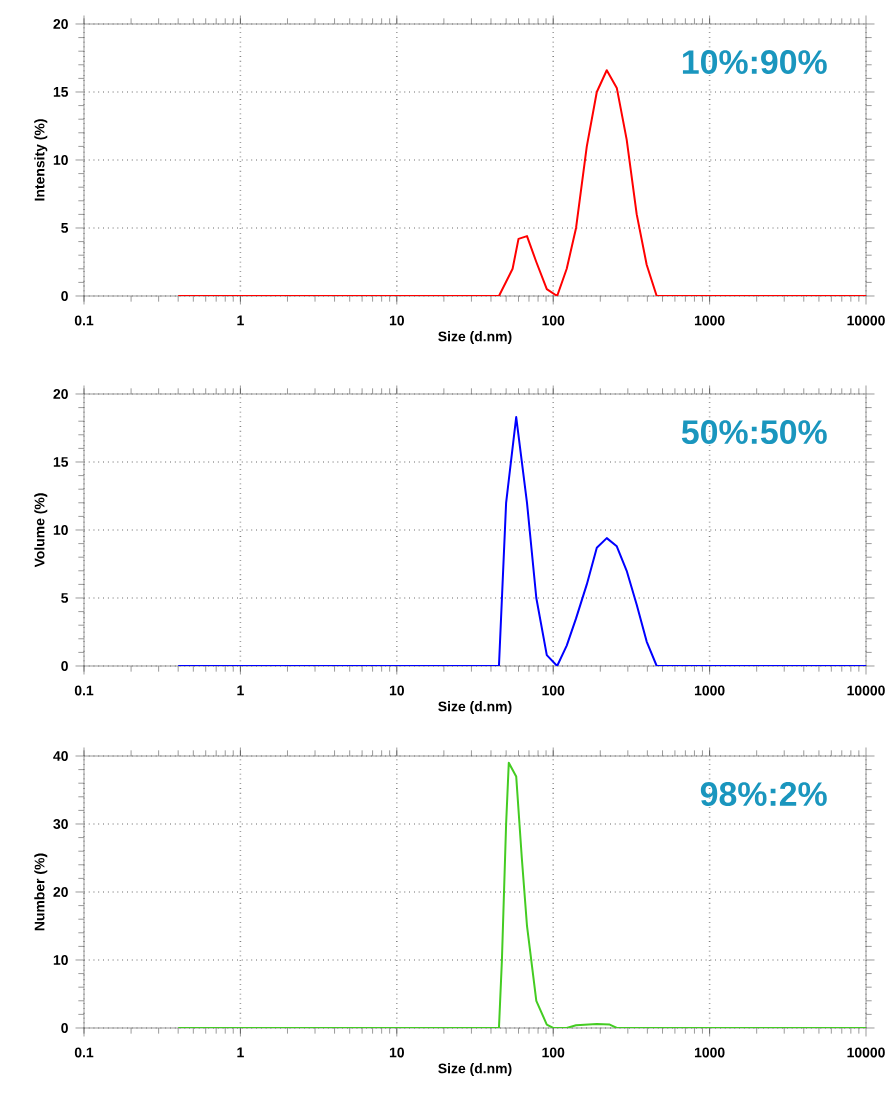 The height and width of the screenshot is (1096, 890). I want to click on annotation: 98%:2%, so click(763, 794).